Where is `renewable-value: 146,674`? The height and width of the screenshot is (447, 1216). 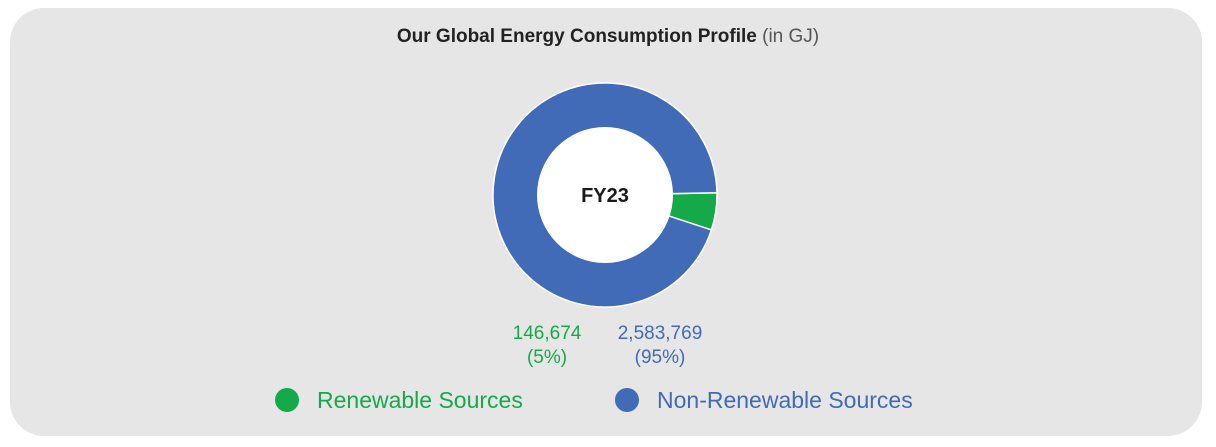 renewable-value: 146,674 is located at coordinates (547, 333).